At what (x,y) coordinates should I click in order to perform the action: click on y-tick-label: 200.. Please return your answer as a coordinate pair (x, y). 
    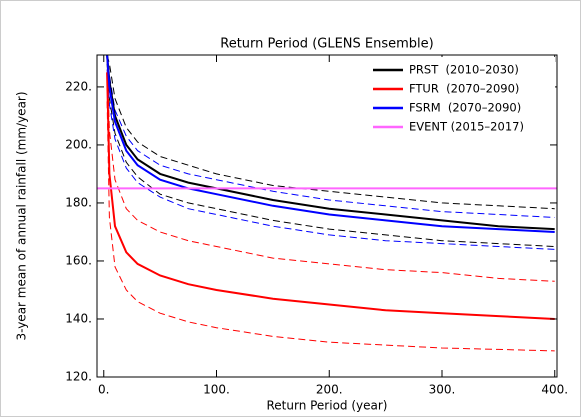
    Looking at the image, I should click on (78, 144).